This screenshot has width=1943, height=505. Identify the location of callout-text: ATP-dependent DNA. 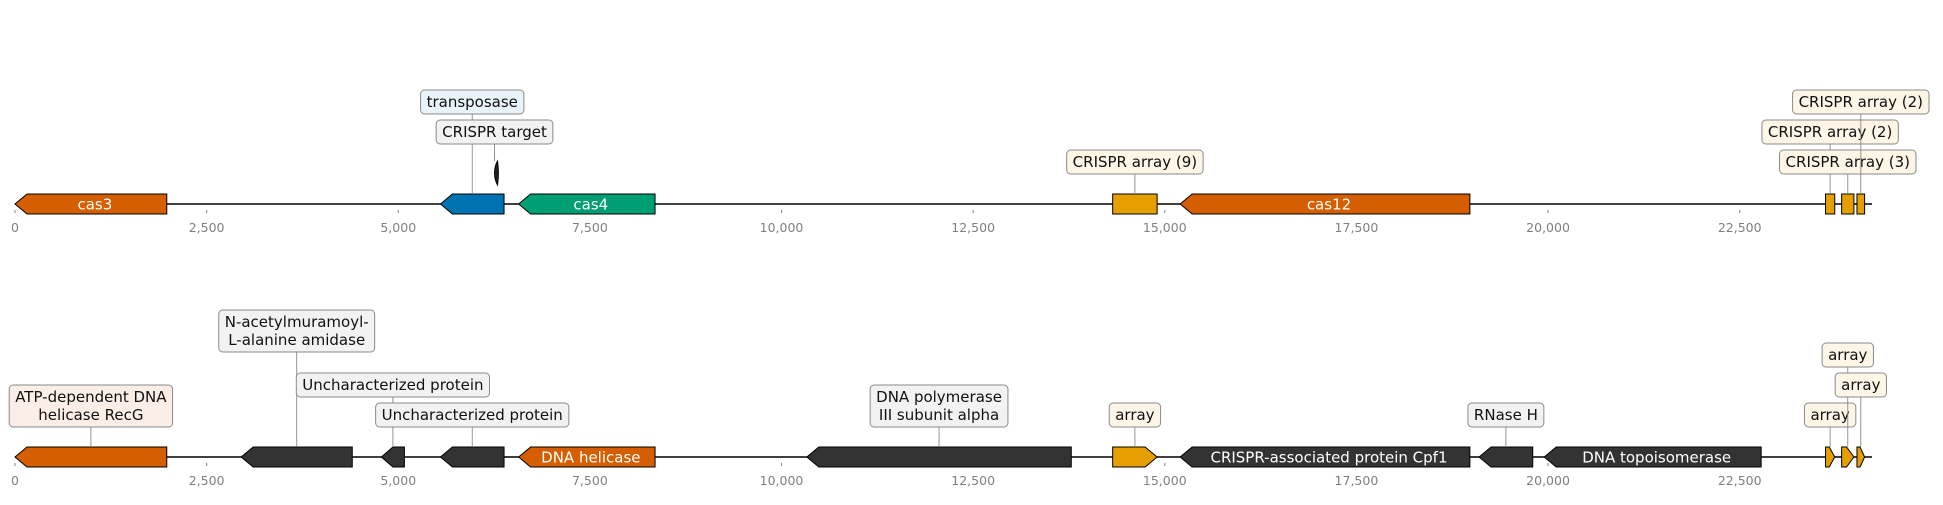
(91, 397).